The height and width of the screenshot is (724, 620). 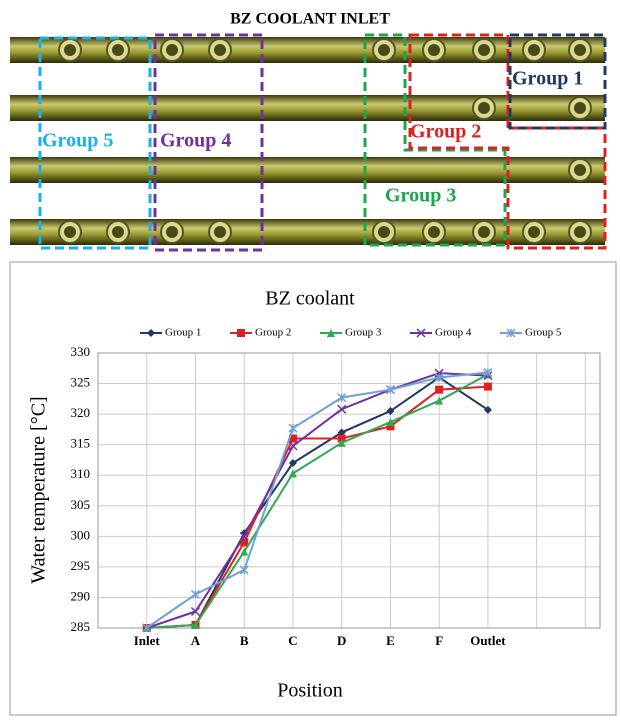 What do you see at coordinates (81, 565) in the screenshot?
I see `y-tick-label: 295` at bounding box center [81, 565].